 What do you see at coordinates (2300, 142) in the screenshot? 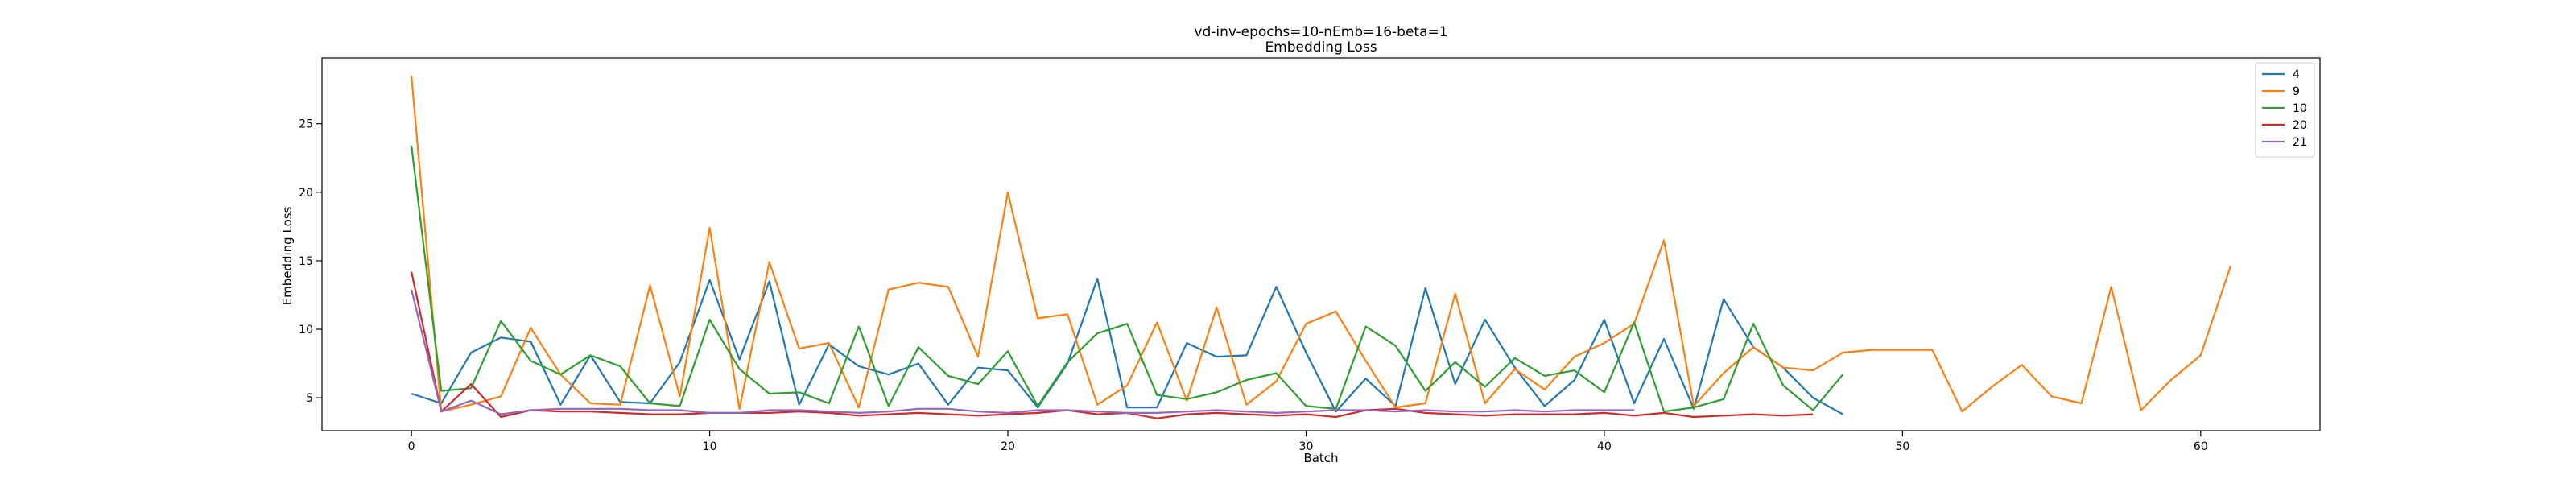
I see `legend-label-21: 21` at bounding box center [2300, 142].